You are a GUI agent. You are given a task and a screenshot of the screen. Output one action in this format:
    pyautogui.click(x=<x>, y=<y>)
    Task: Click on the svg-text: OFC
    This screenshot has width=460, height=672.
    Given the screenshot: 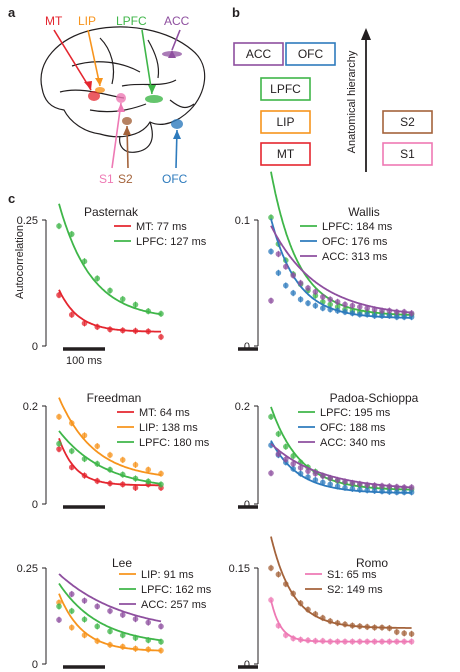 What is the action you would take?
    pyautogui.click(x=311, y=54)
    